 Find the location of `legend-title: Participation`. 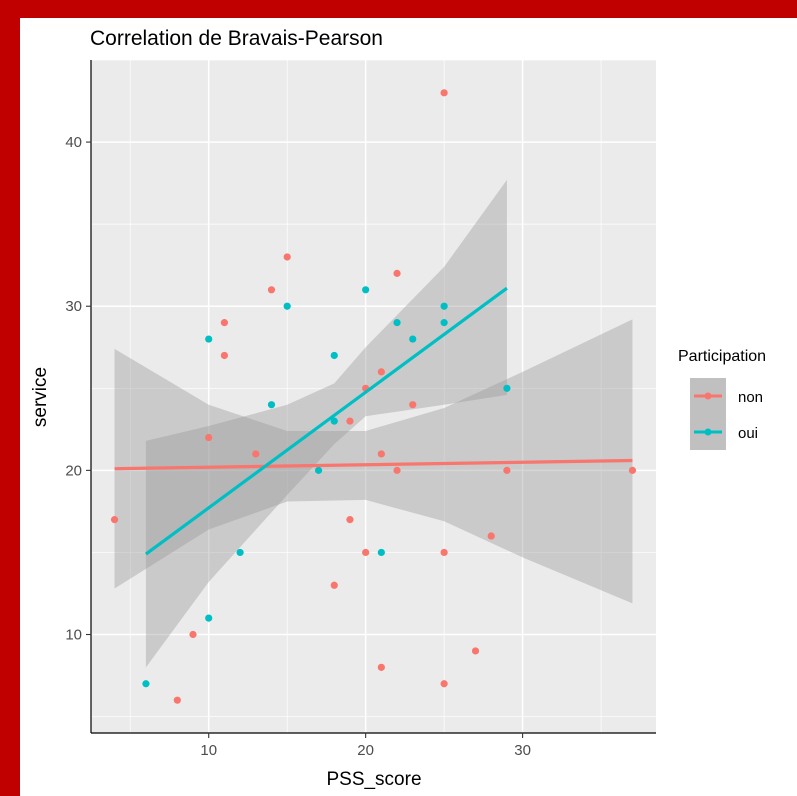

legend-title: Participation is located at coordinates (722, 356).